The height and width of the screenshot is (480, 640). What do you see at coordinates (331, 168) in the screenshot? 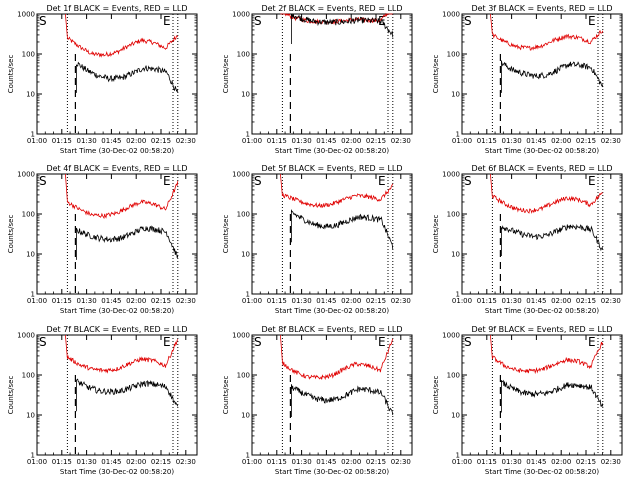
I see `panel-title: Det 5f BLACK = Events, RED = LLD` at bounding box center [331, 168].